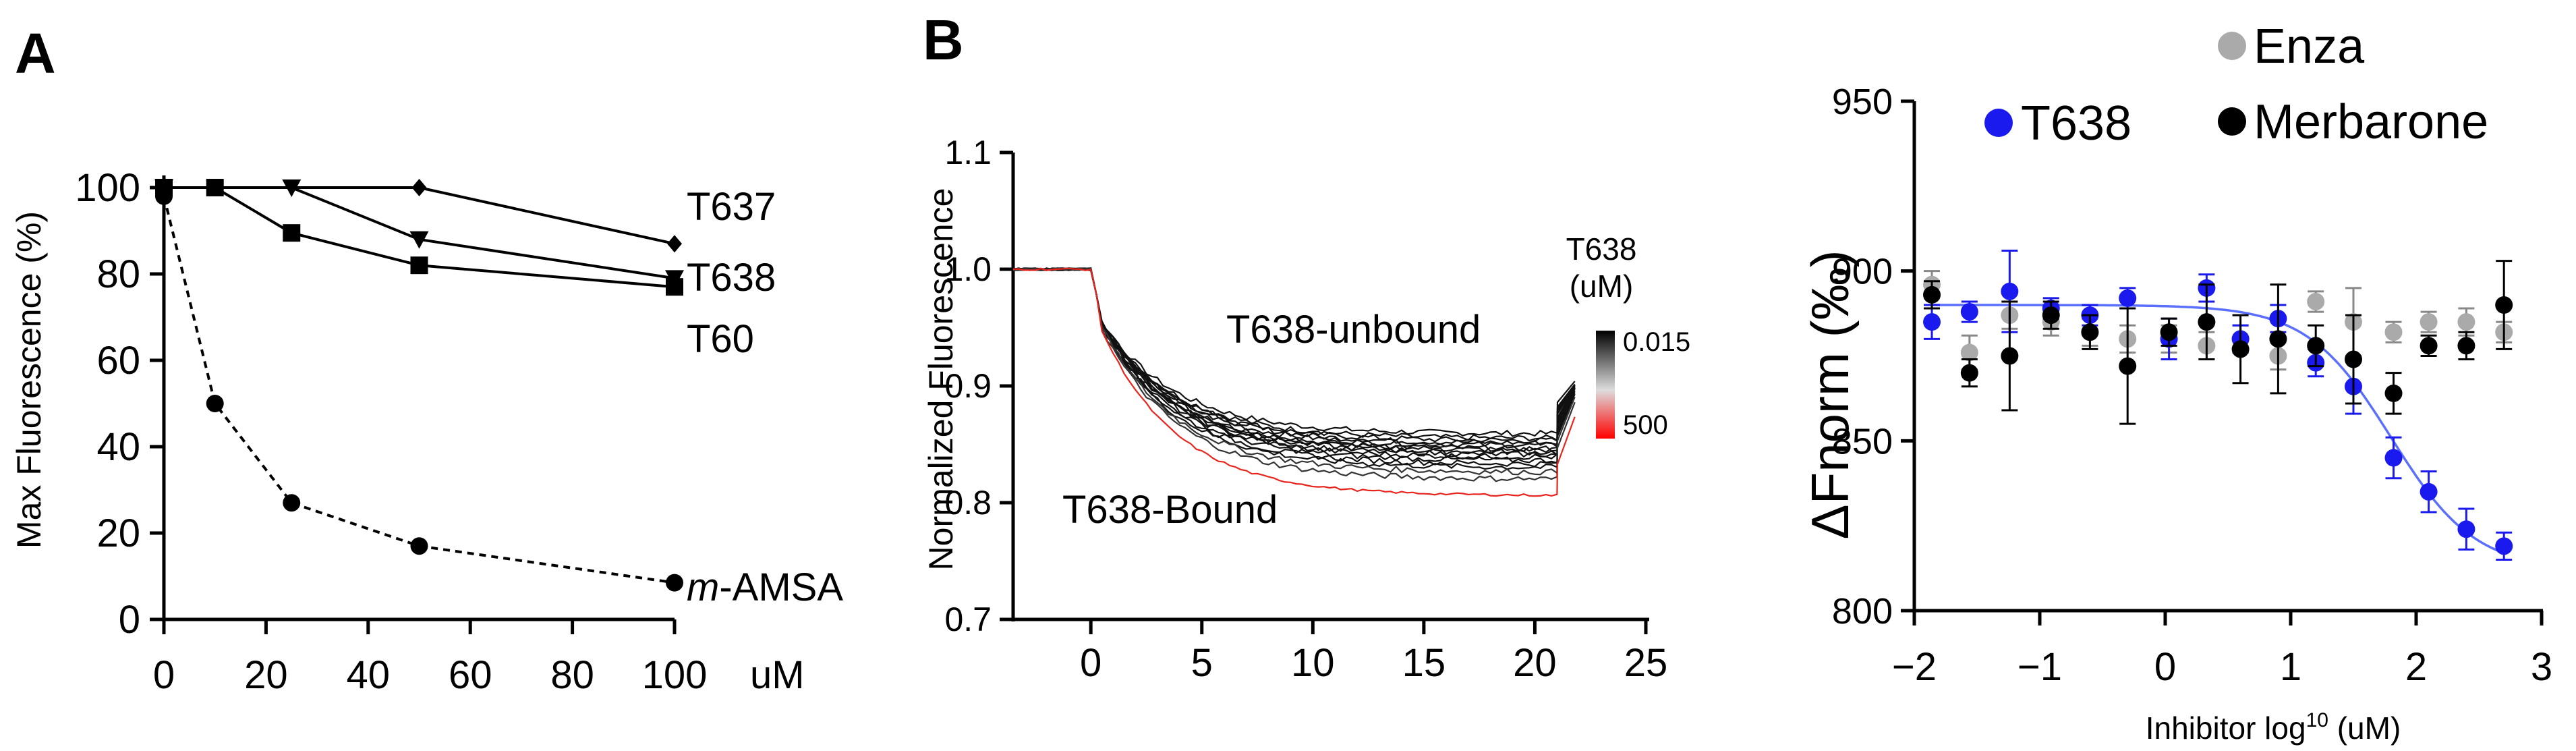 This screenshot has width=2576, height=751. I want to click on chart-a-series-label-t60: T60, so click(720, 339).